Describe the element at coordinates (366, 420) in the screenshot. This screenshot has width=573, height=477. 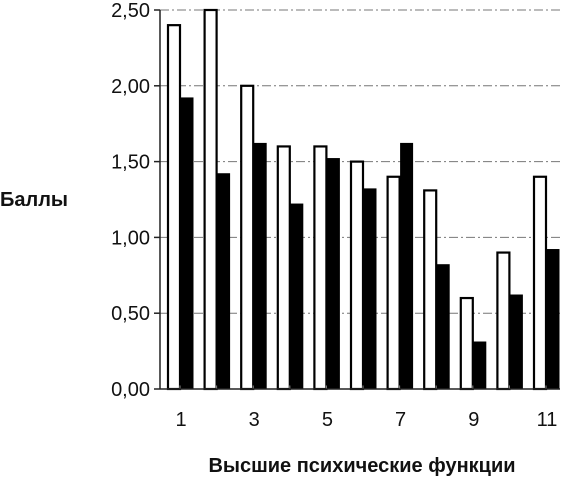
I see `x-tick-labels: 1 3 5 7 9 11` at that location.